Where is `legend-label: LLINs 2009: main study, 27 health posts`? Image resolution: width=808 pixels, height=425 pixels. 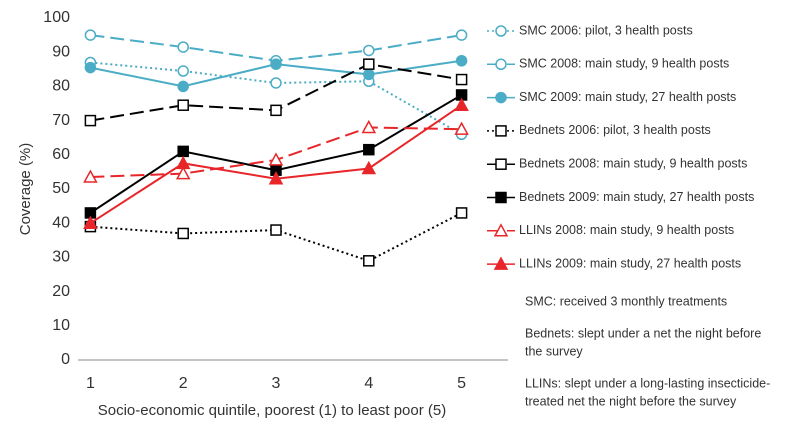 legend-label: LLINs 2009: main study, 27 health posts is located at coordinates (630, 263).